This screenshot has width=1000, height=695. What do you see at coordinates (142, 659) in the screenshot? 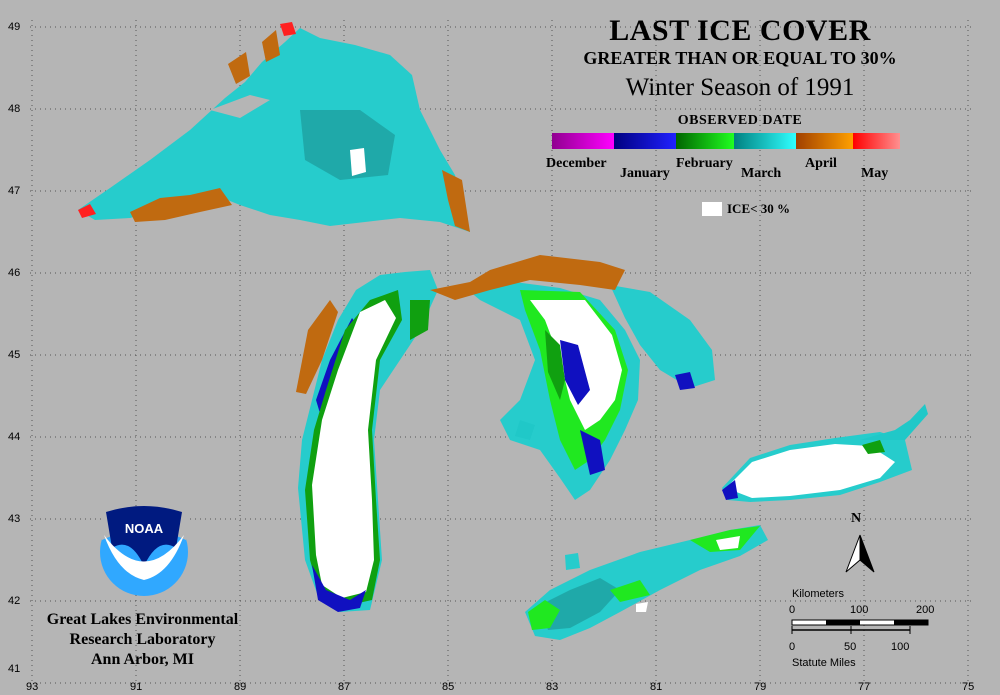
I see `organization-line: Ann Arbor, MI` at bounding box center [142, 659].